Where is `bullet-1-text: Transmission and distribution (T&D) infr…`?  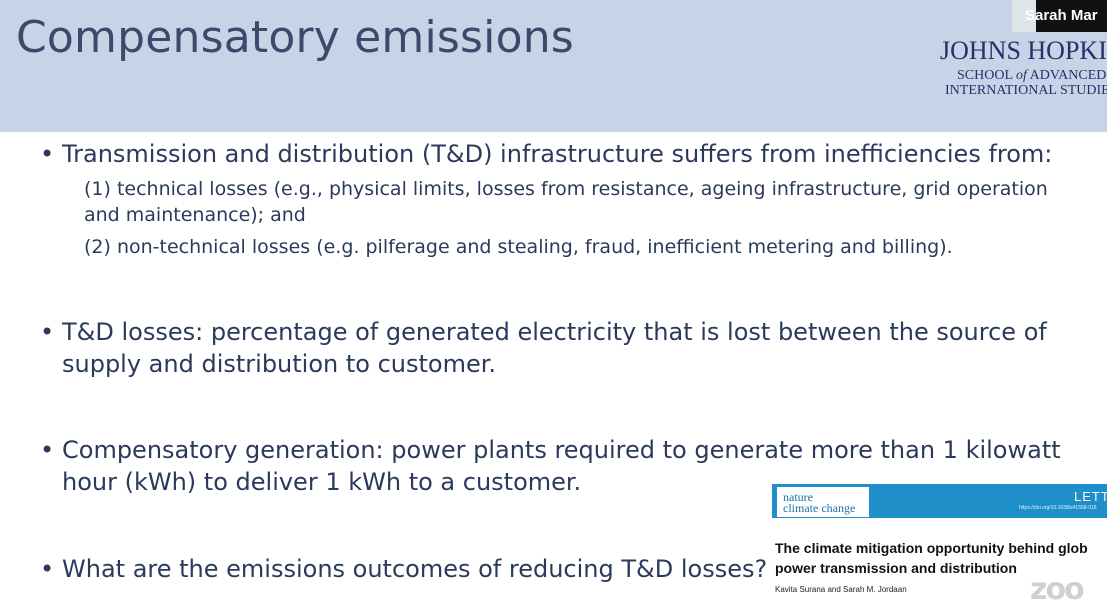
bullet-1-text: Transmission and distribution (T&D) infr… is located at coordinates (557, 154).